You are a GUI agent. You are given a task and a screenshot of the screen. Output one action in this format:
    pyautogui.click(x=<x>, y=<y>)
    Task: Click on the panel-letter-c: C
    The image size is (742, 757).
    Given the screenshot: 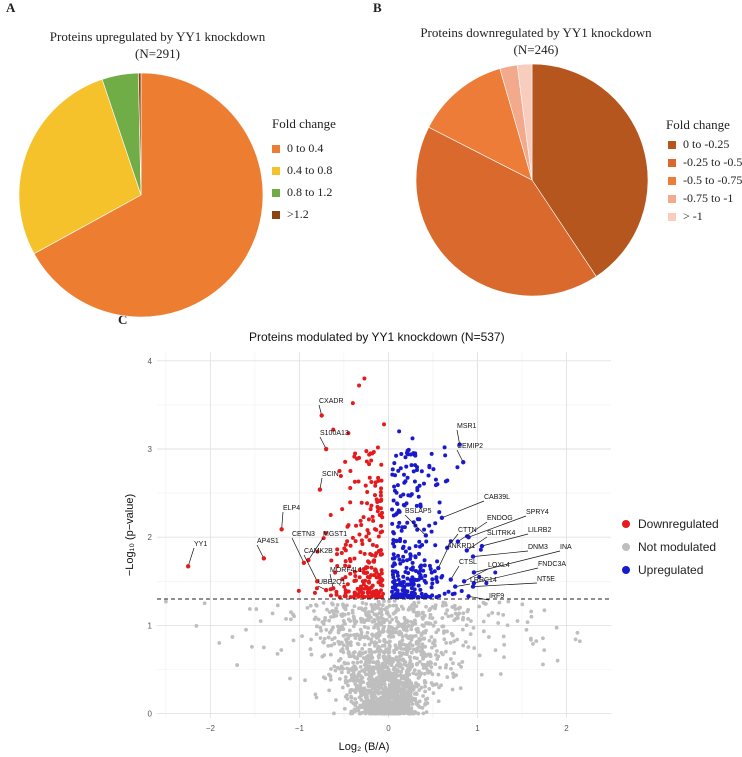 What is the action you would take?
    pyautogui.click(x=123, y=319)
    